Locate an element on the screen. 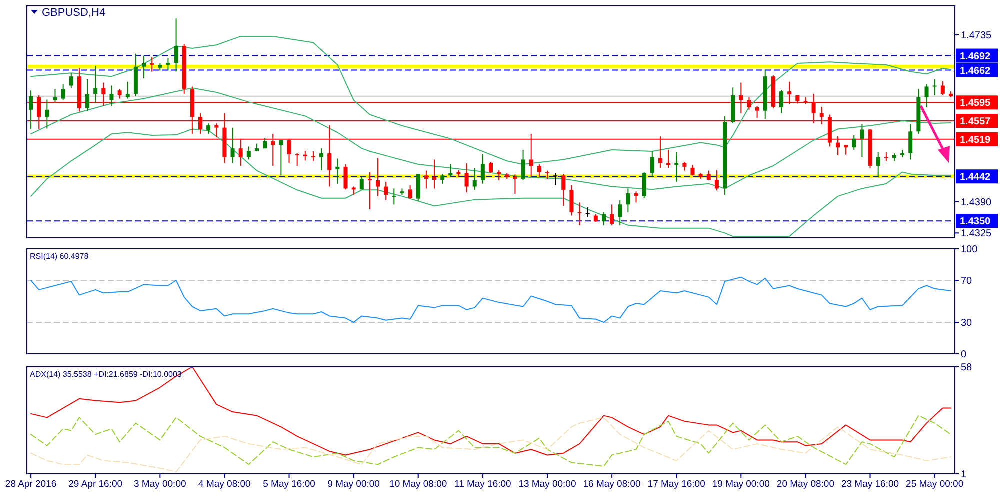 This screenshot has width=1000, height=500. y-tick-label: 1 is located at coordinates (964, 475).